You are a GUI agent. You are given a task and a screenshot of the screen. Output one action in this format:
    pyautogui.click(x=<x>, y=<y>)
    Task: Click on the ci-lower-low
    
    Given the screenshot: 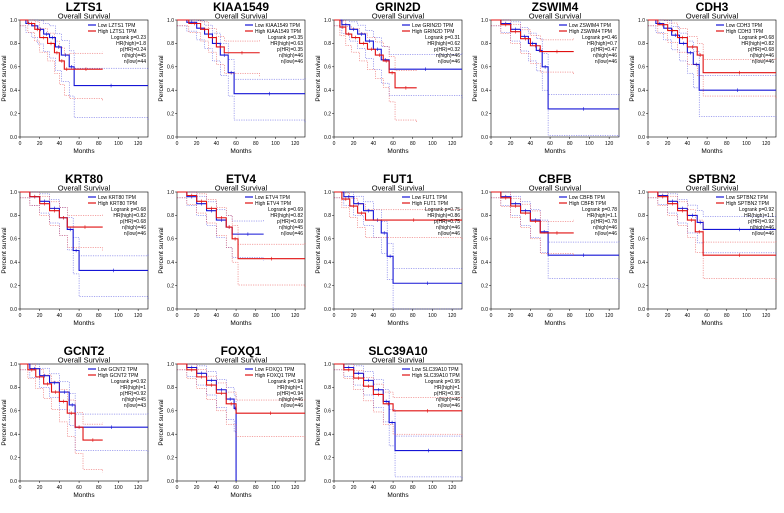 What is the action you would take?
    pyautogui.click(x=84, y=73)
    